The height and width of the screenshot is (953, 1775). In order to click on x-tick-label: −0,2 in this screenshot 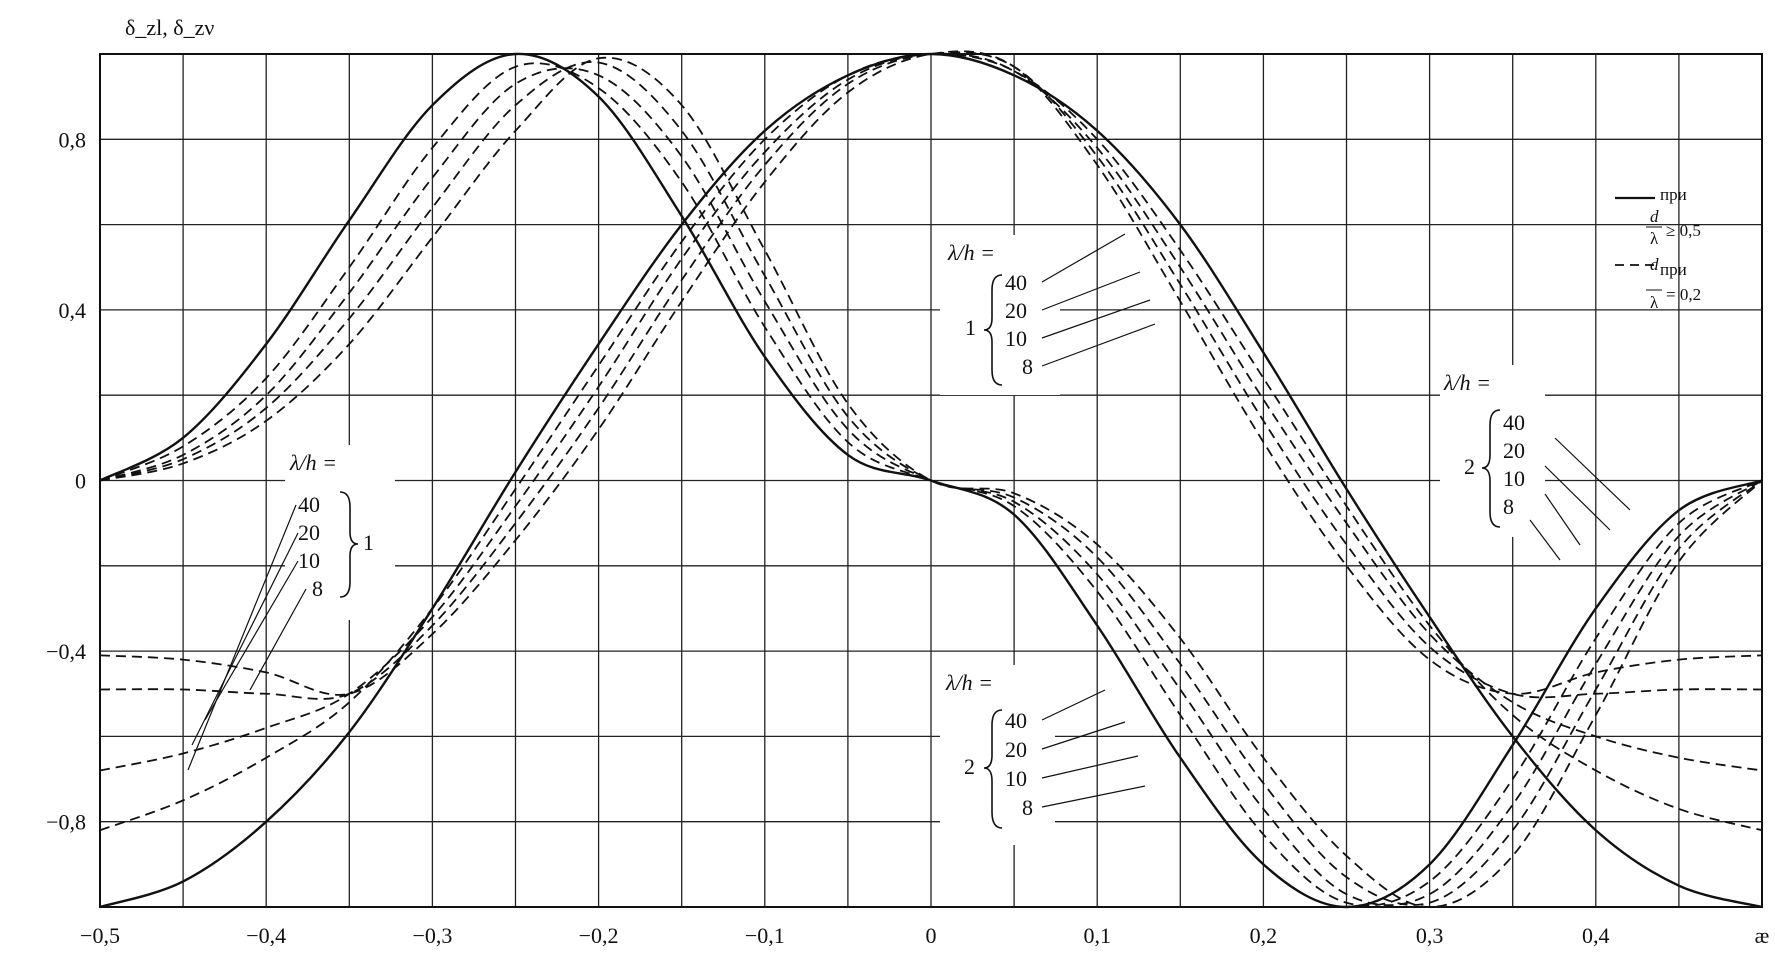, I will do `click(599, 935)`.